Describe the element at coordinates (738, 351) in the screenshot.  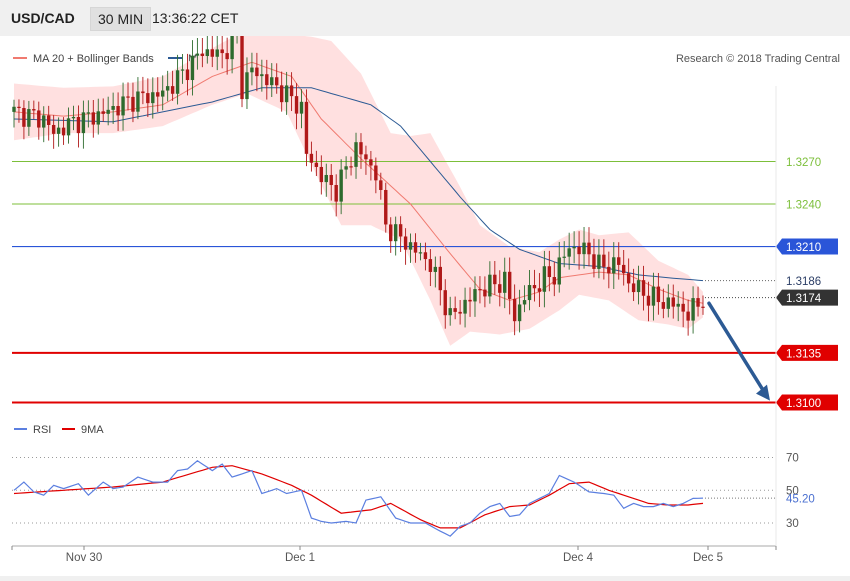
I see `forecast-arrow` at that location.